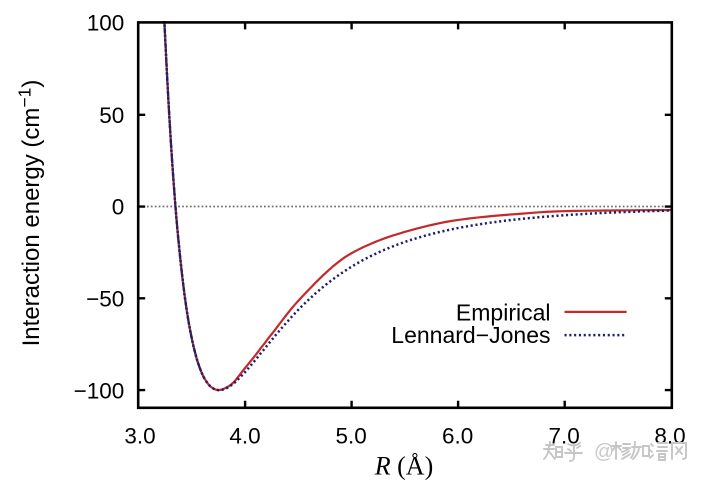 The width and height of the screenshot is (709, 501). I want to click on svg-text: −100, so click(99, 390).